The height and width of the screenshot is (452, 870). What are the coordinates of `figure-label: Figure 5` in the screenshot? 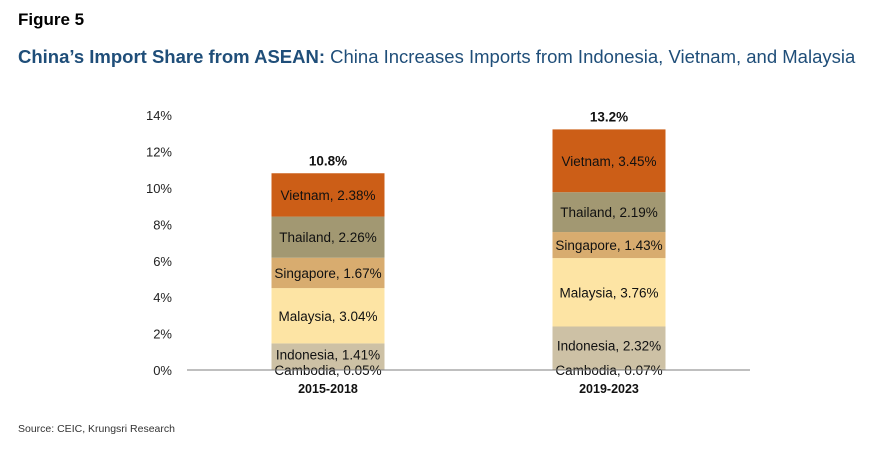 It's located at (51, 19).